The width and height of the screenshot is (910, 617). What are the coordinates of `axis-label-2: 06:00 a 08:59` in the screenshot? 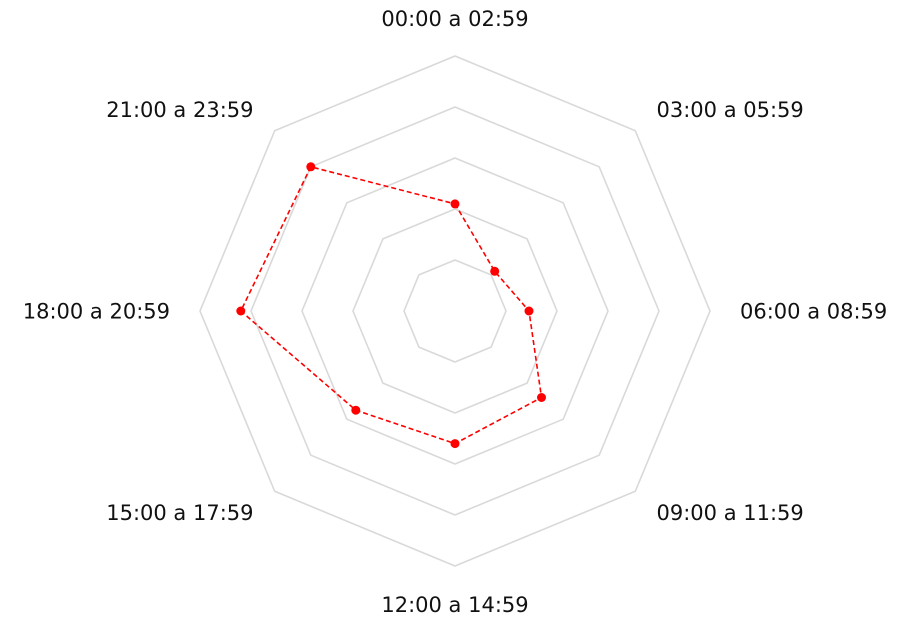 It's located at (813, 311).